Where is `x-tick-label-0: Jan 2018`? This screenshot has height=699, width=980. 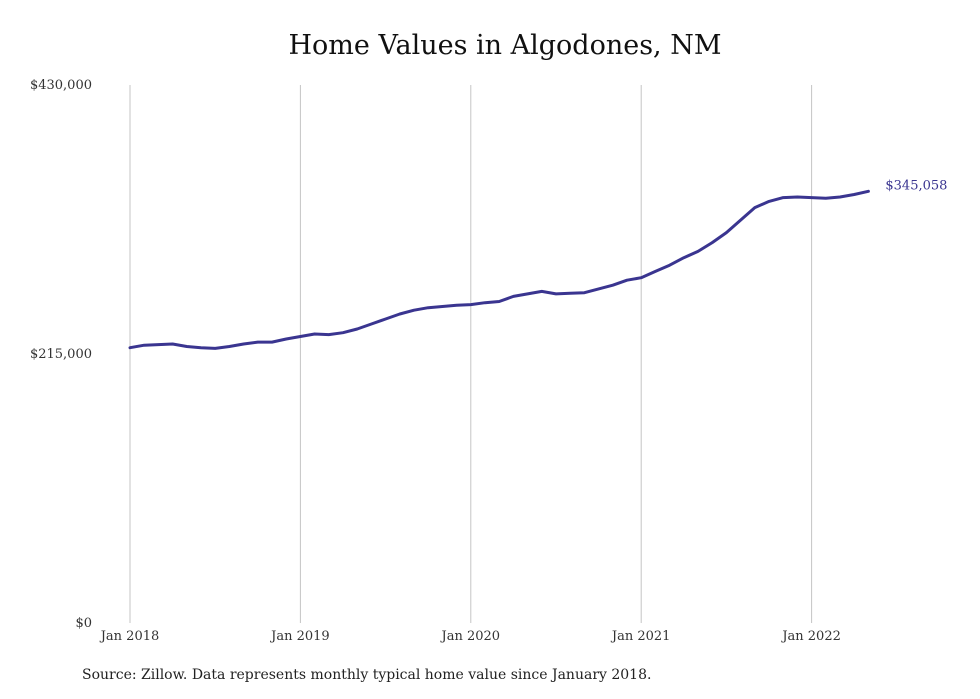 x-tick-label-0: Jan 2018 is located at coordinates (129, 636).